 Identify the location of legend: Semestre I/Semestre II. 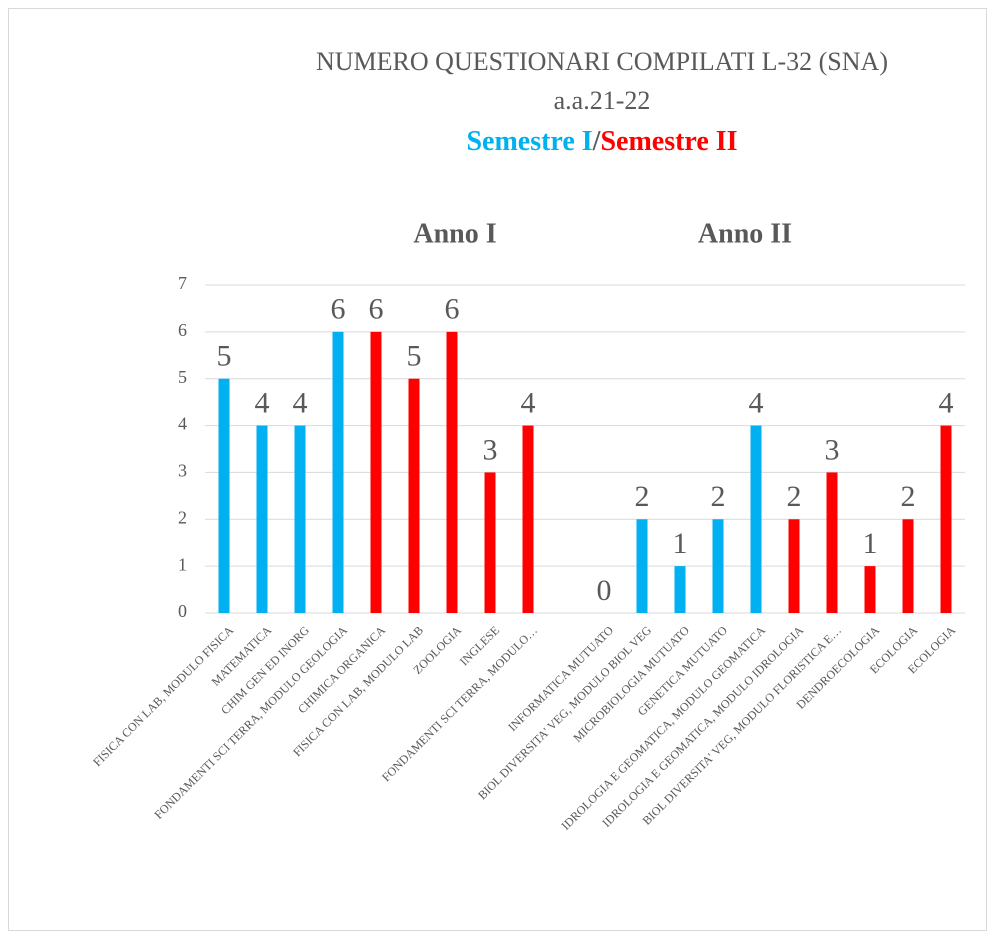
(601, 141).